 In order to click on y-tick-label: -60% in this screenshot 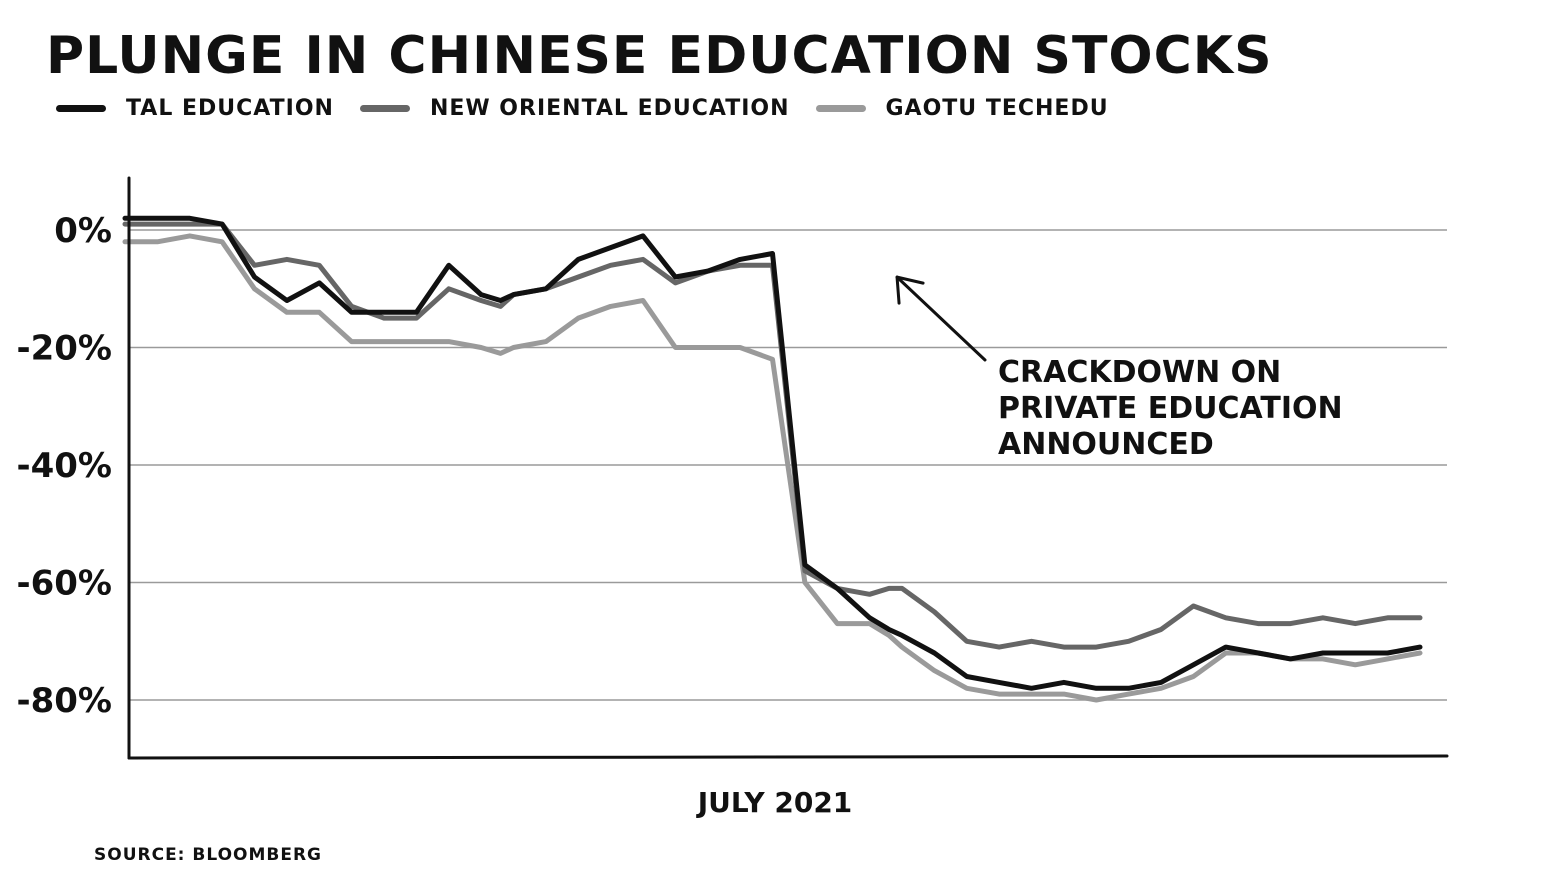, I will do `click(65, 584)`.